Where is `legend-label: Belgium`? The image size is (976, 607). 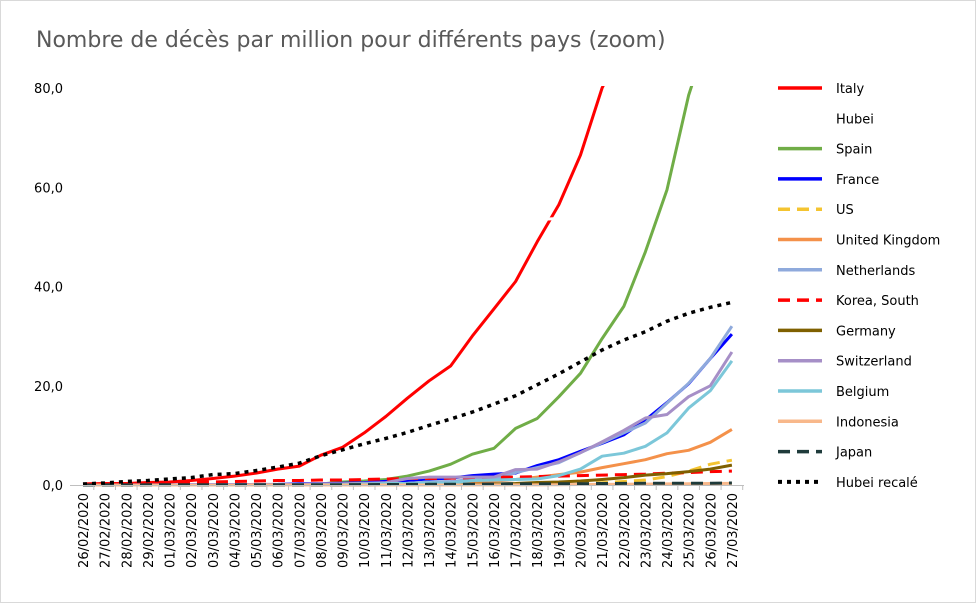 legend-label: Belgium is located at coordinates (862, 392).